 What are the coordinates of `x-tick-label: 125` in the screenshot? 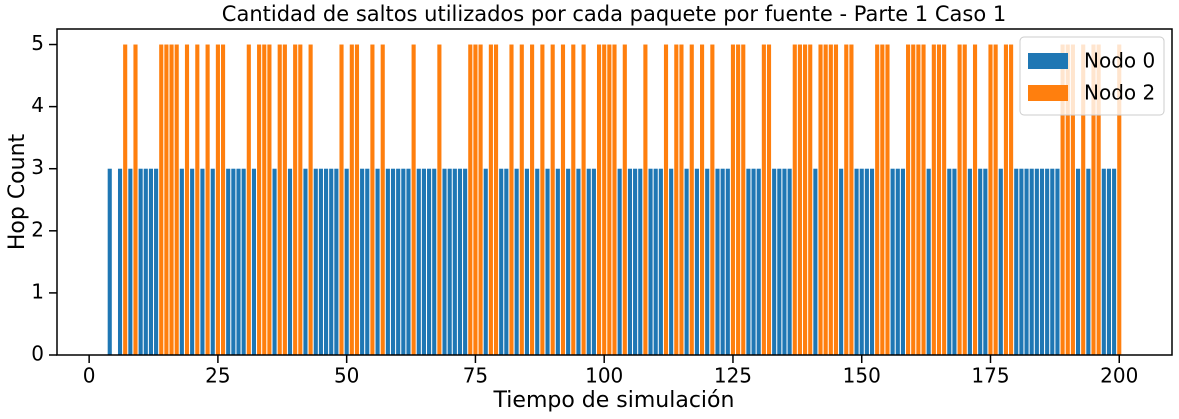 It's located at (733, 376).